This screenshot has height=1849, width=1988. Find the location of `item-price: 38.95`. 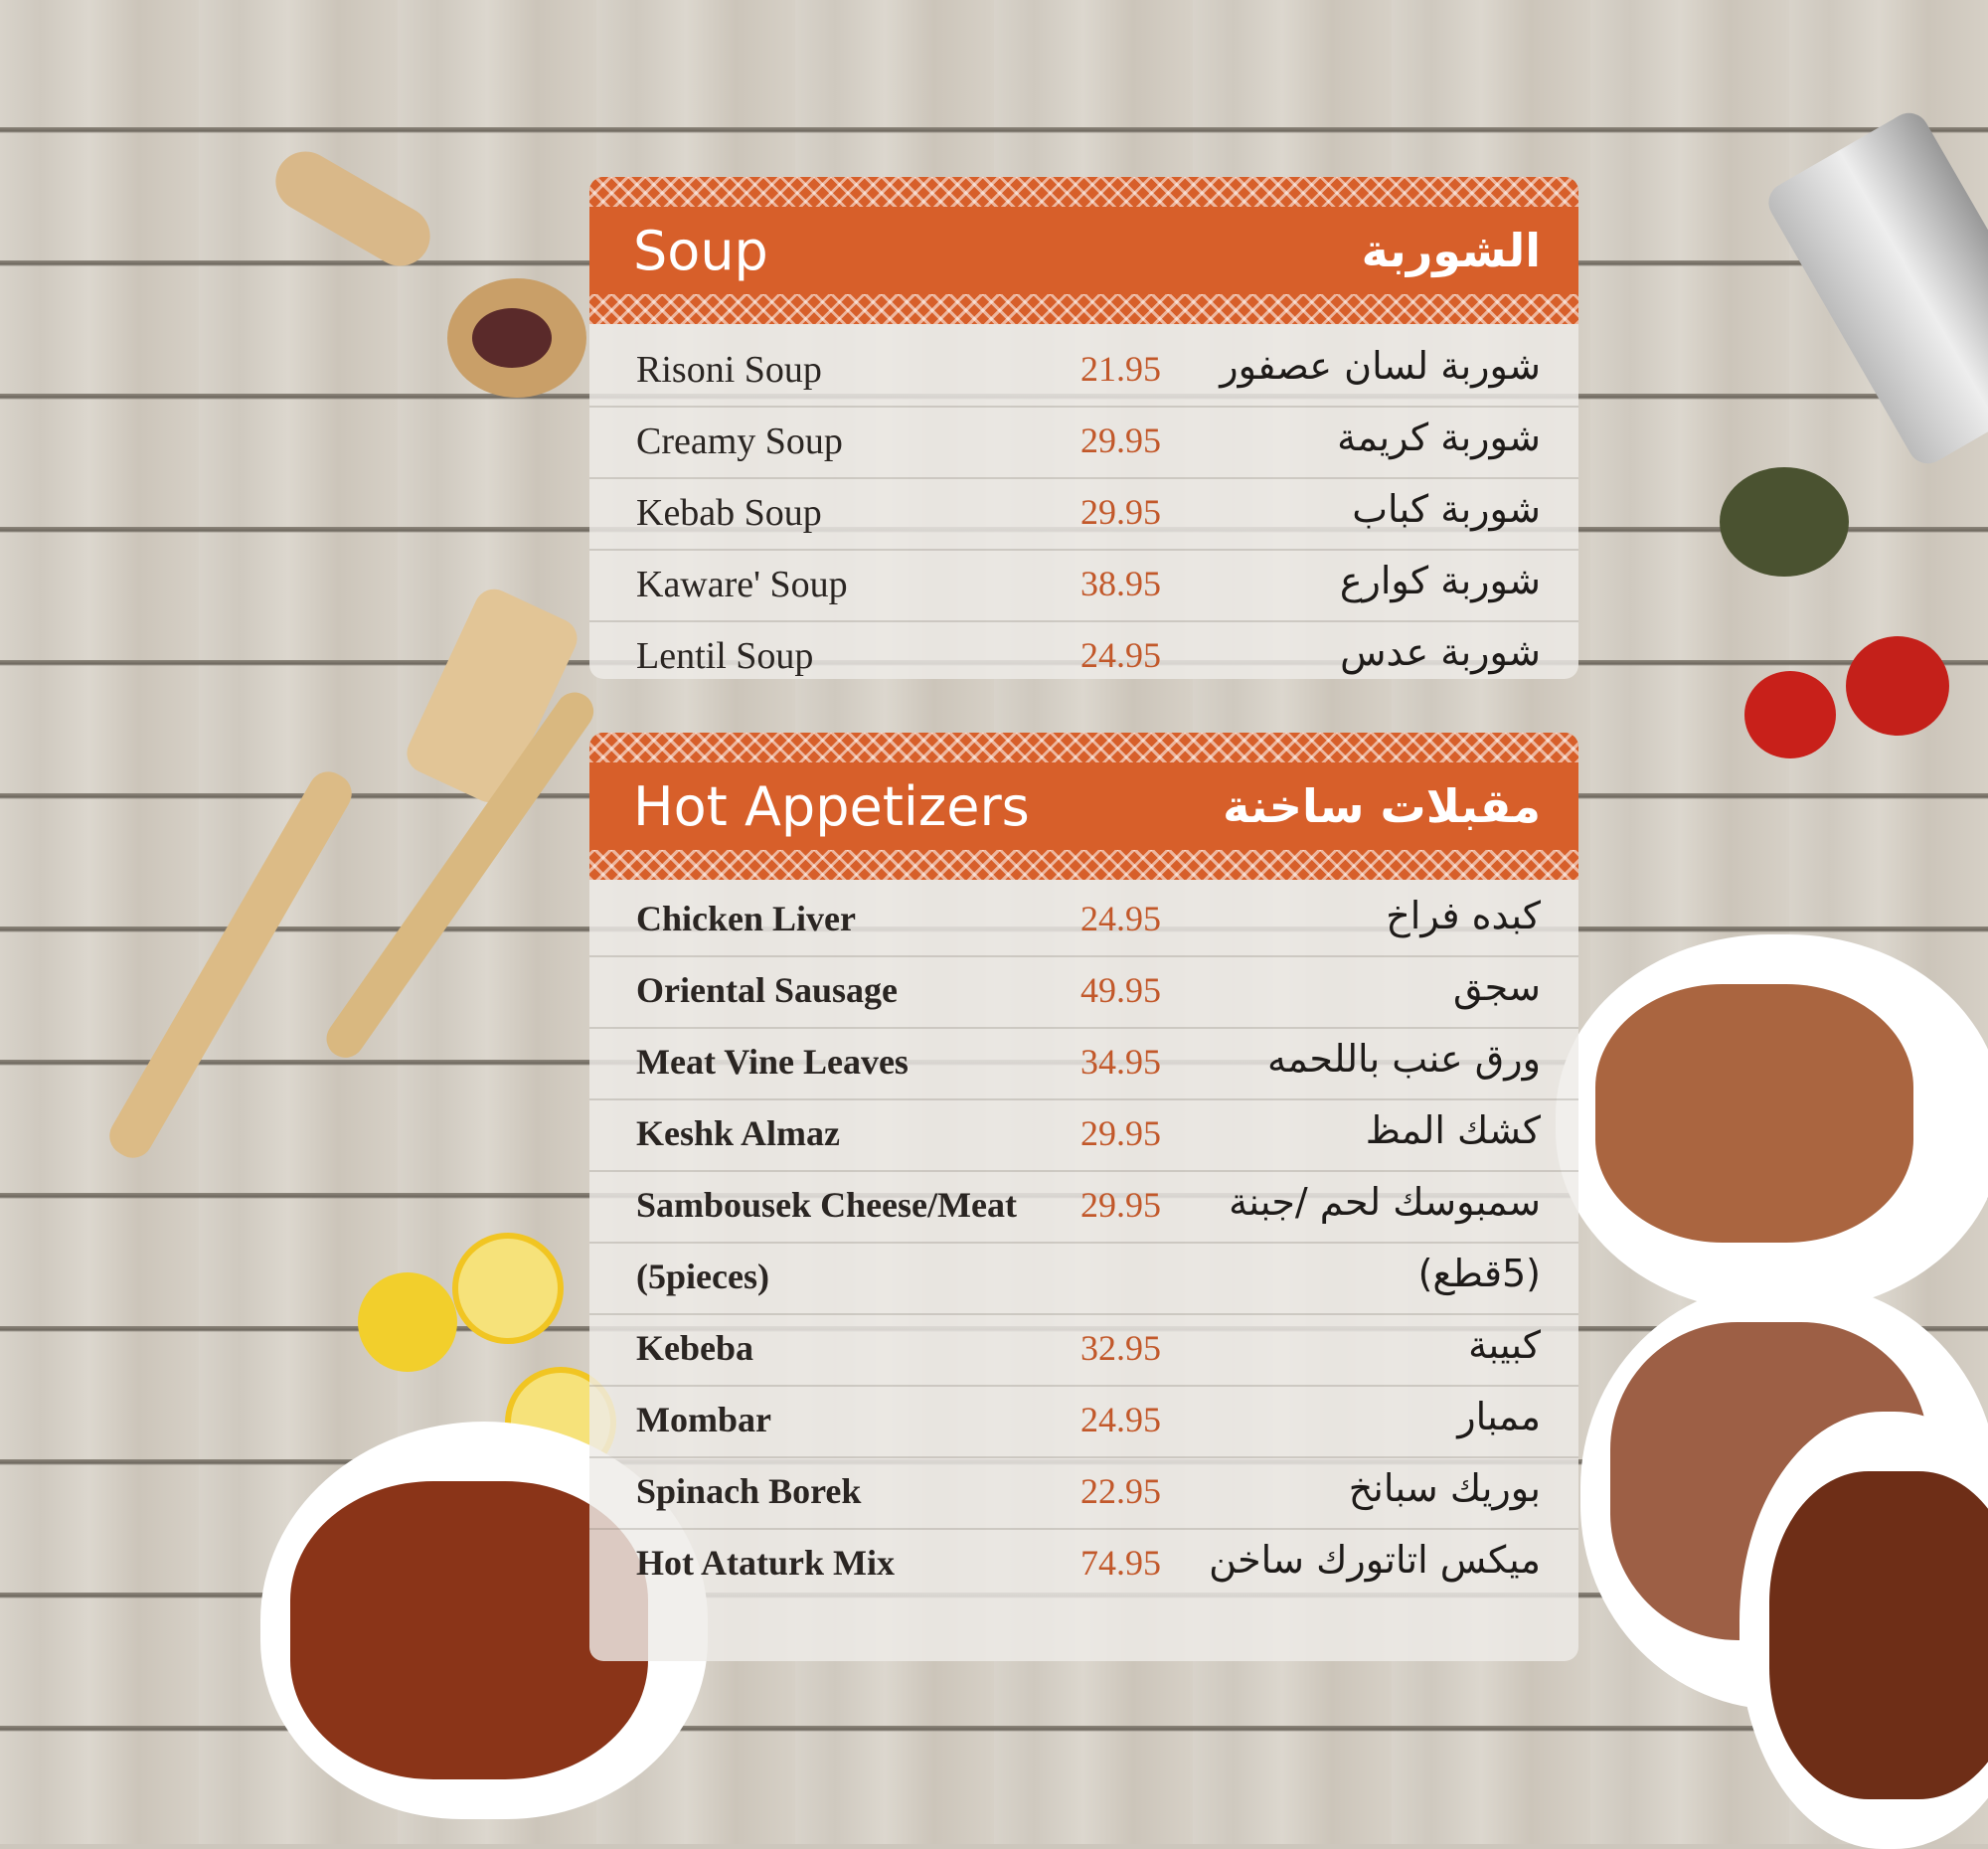

item-price: 38.95 is located at coordinates (1120, 583).